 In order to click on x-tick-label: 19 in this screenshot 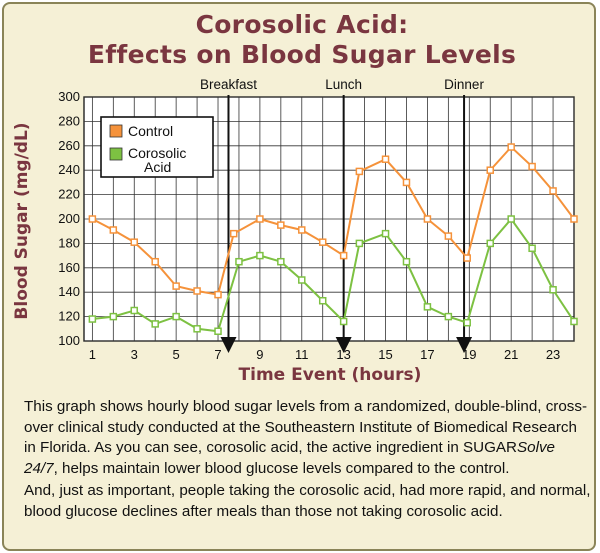, I will do `click(469, 354)`.